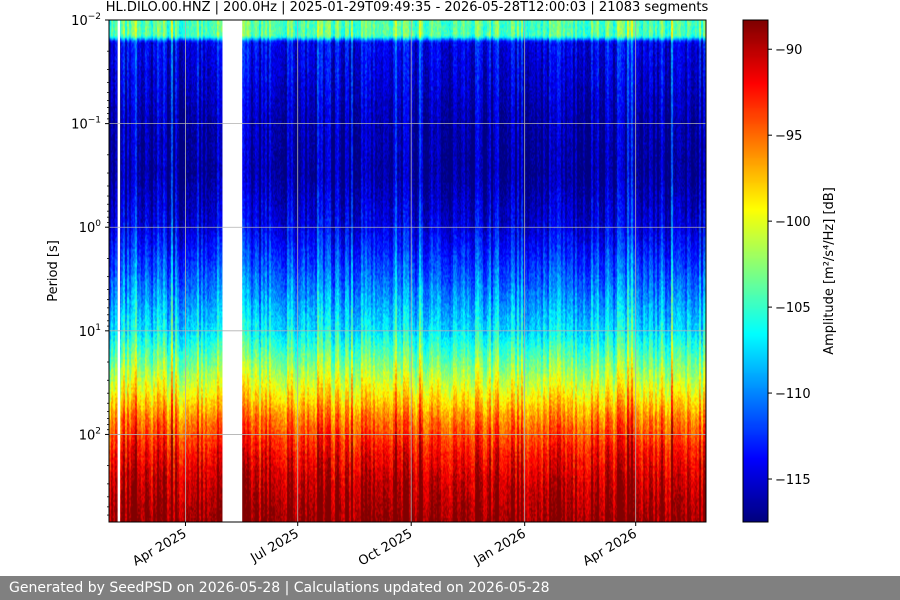  Describe the element at coordinates (90, 331) in the screenshot. I see `y-tick-label: 10¹` at that location.